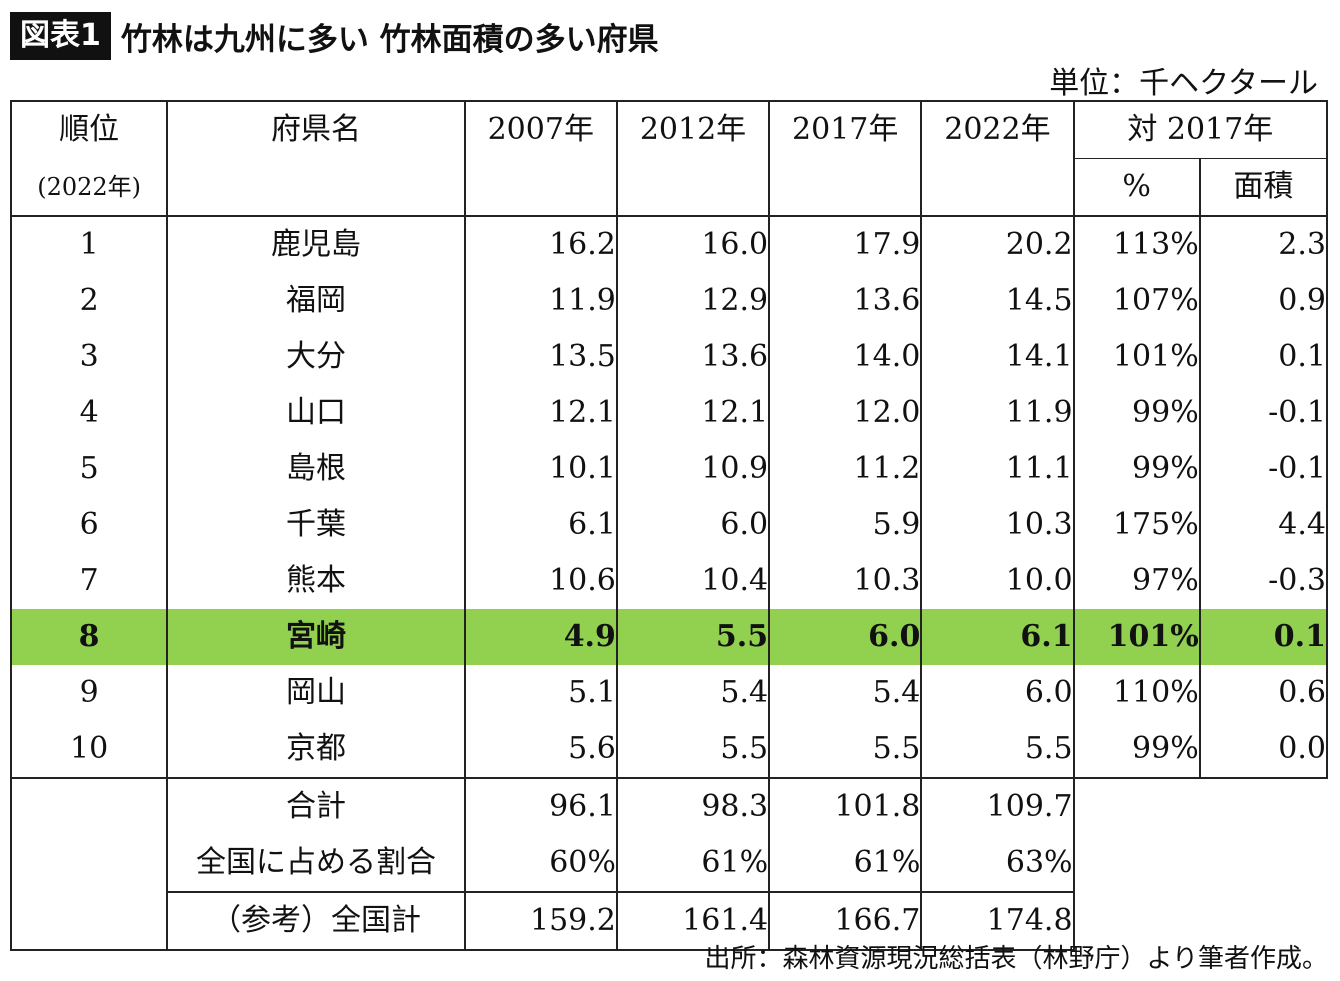 The height and width of the screenshot is (981, 1340). I want to click on pct-cell: 99%, so click(1136, 413).